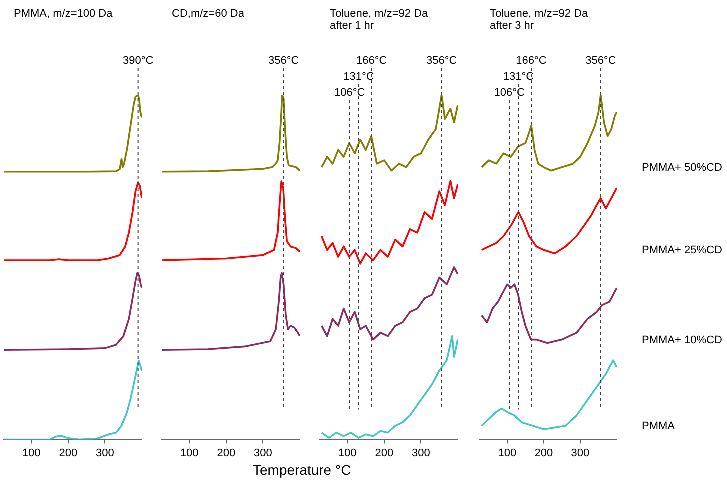 This screenshot has width=727, height=481. What do you see at coordinates (352, 26) in the screenshot?
I see `chart-subtitle: after 1 hr` at bounding box center [352, 26].